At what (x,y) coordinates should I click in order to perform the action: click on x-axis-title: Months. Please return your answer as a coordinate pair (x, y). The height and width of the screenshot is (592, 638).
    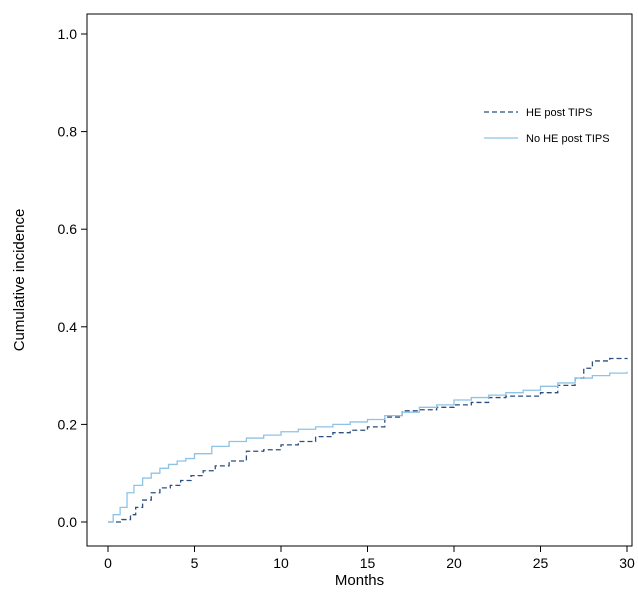
    Looking at the image, I should click on (359, 580).